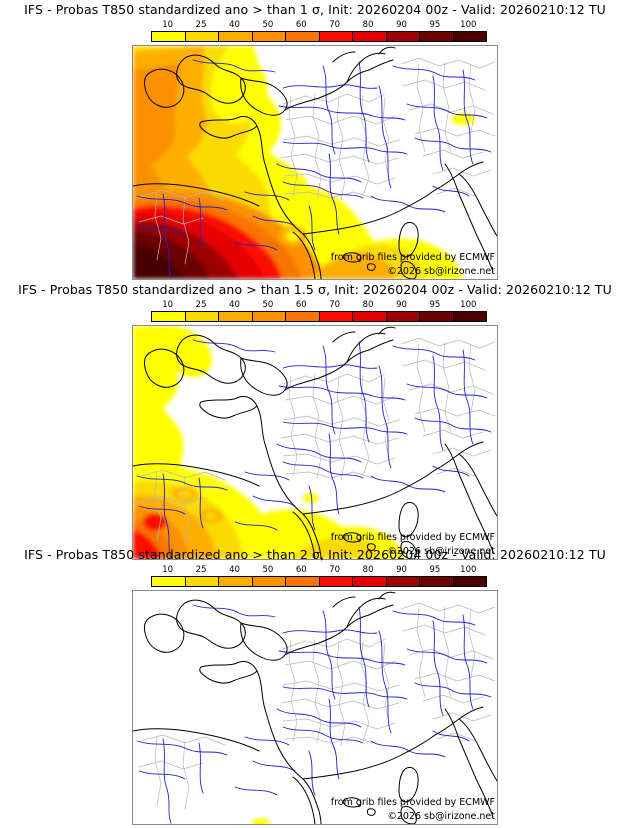  I want to click on colorbar-2sigma: 10 25 40 50 60 70 80 90 95 100, so click(319, 576).